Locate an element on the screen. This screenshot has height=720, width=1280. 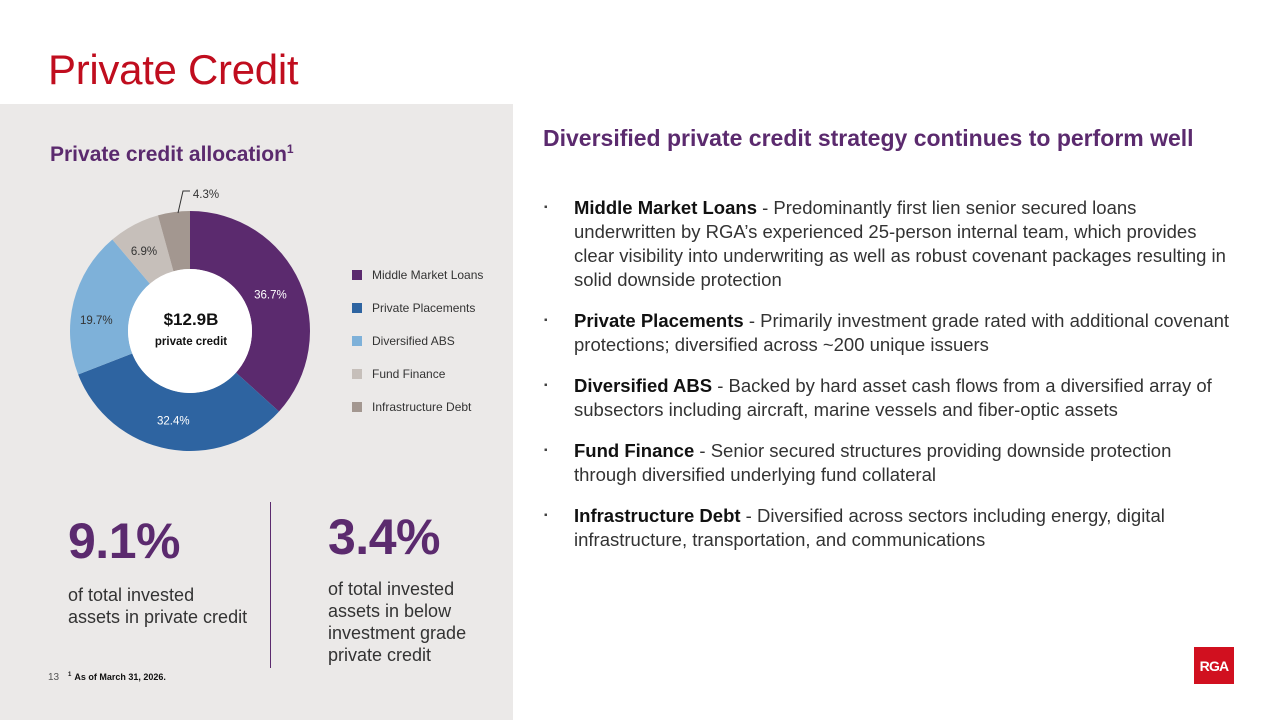
bullet-term: Infrastructure Debt is located at coordinates (657, 515).